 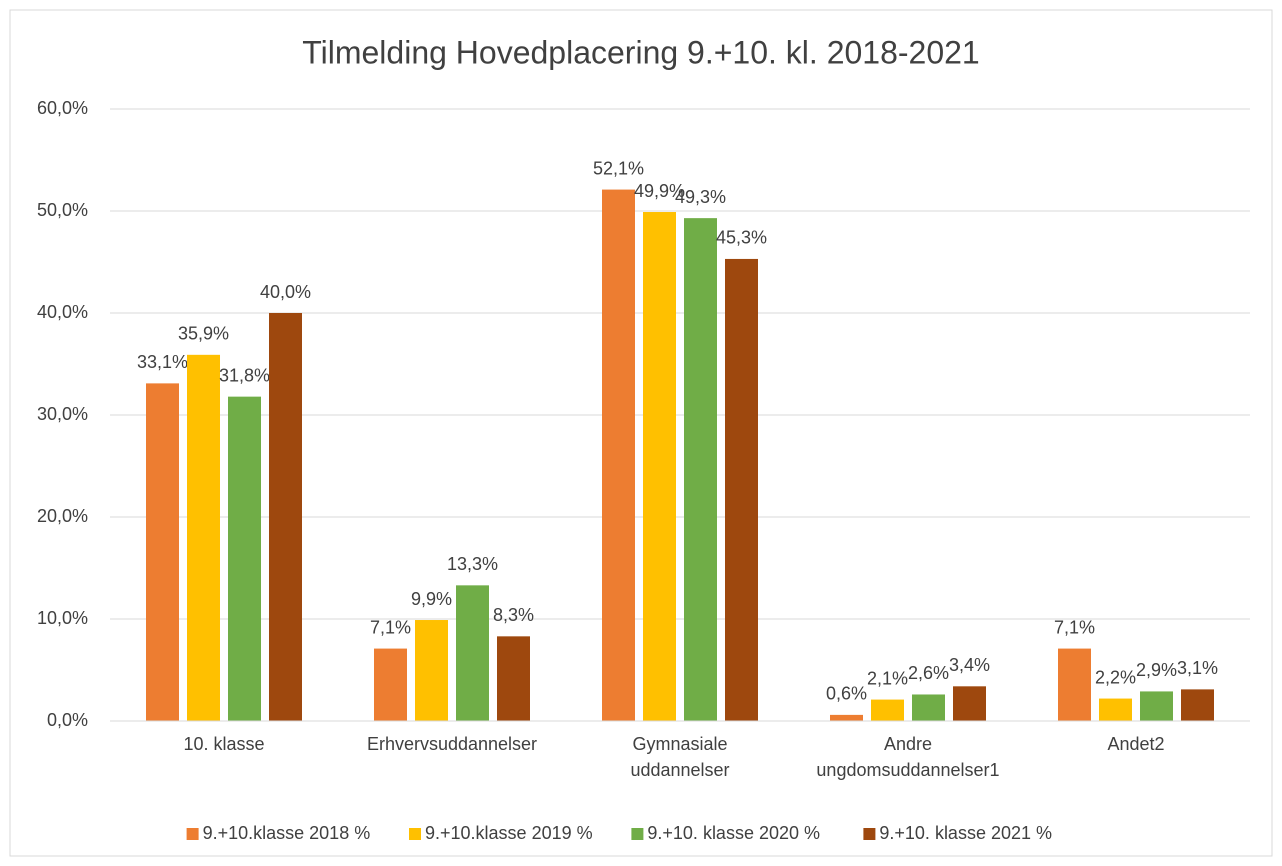 I want to click on y-tick-label: 0,0%, so click(x=67, y=720).